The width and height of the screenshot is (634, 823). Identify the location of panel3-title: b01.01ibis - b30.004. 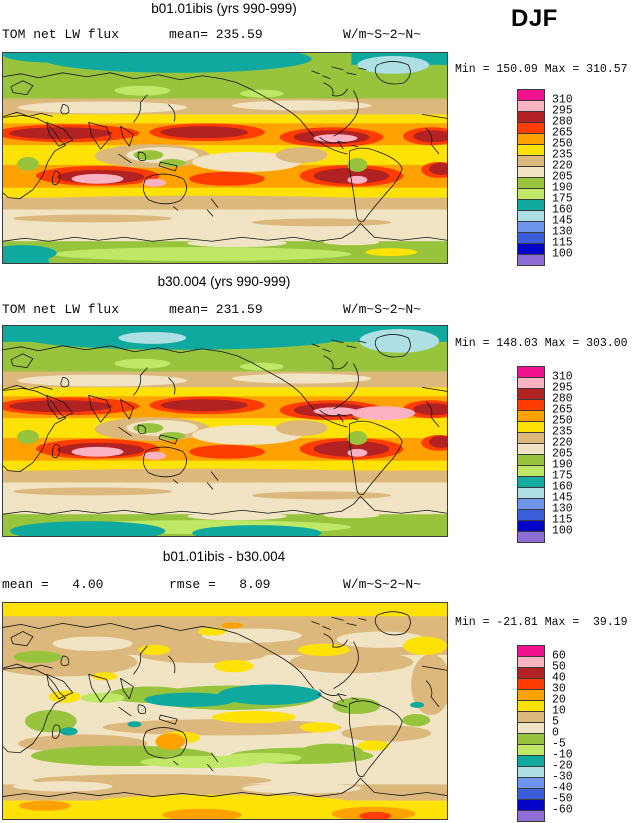
(224, 556).